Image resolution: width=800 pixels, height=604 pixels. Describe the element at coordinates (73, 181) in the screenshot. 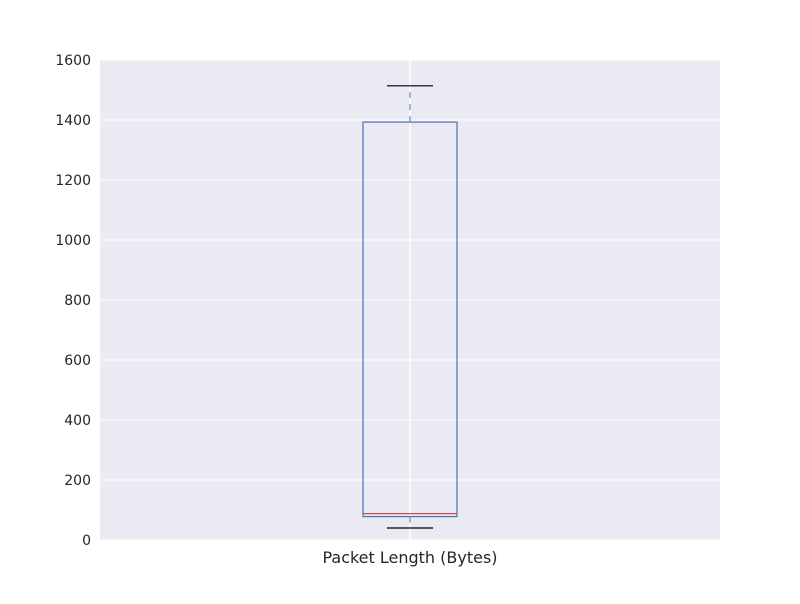

I see `y-tick-label: 1200` at that location.